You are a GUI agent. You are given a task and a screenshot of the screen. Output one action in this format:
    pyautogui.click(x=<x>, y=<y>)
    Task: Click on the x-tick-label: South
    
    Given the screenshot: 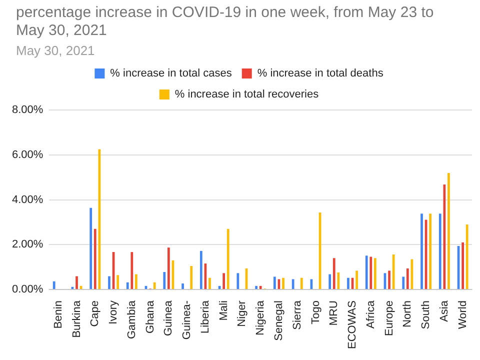 What is the action you would take?
    pyautogui.click(x=426, y=315)
    